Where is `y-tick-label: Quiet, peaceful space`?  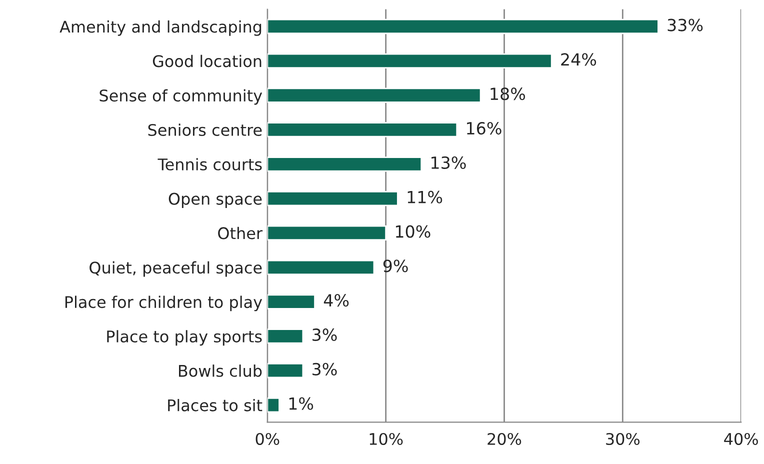
y-tick-label: Quiet, peaceful space is located at coordinates (176, 269).